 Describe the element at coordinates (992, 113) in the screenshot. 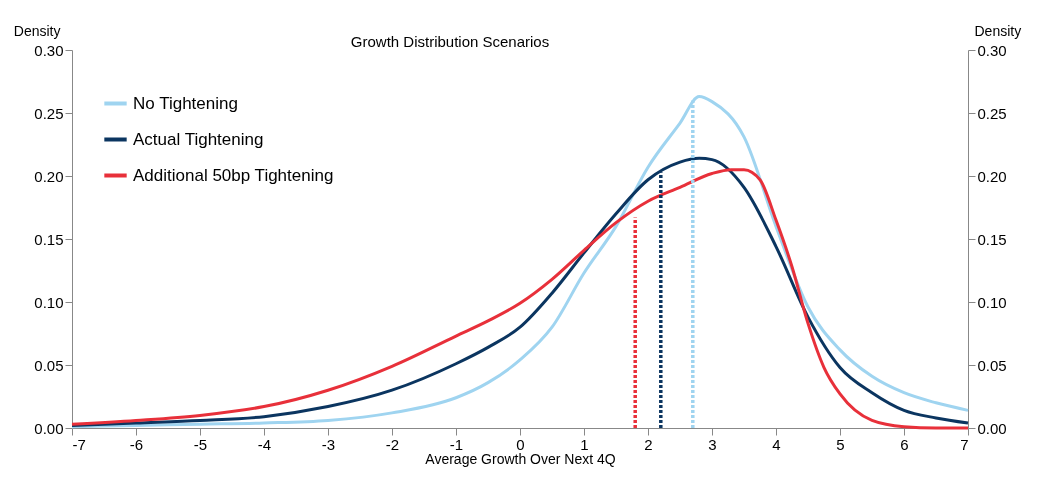

I see `y2-tick-label: 0.25` at that location.